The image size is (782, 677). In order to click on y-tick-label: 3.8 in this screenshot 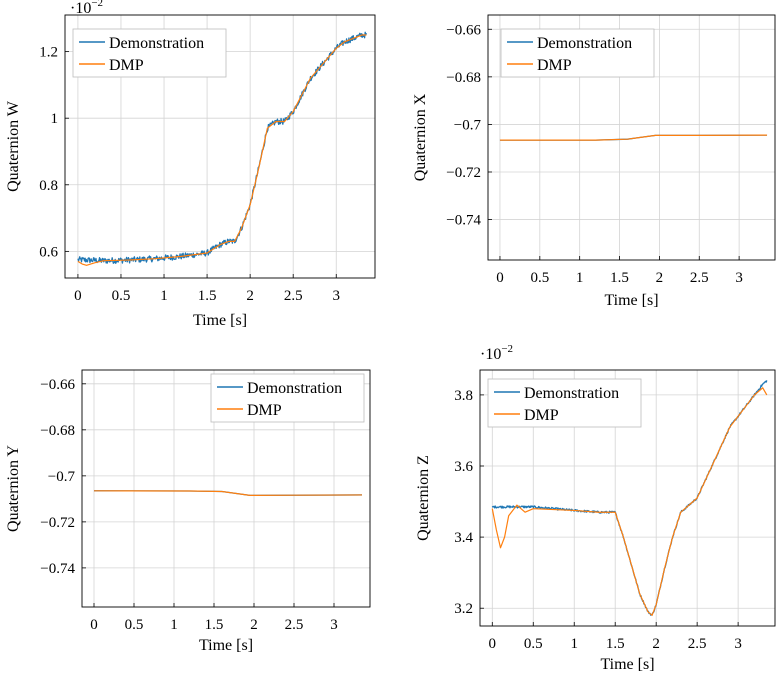, I will do `click(463, 396)`.